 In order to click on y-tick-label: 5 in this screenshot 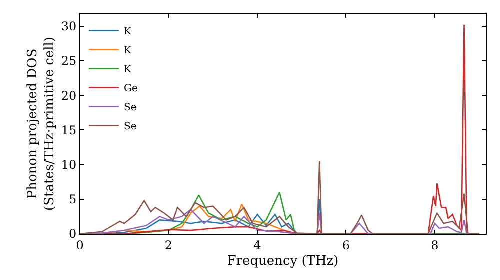, I will do `click(72, 199)`.